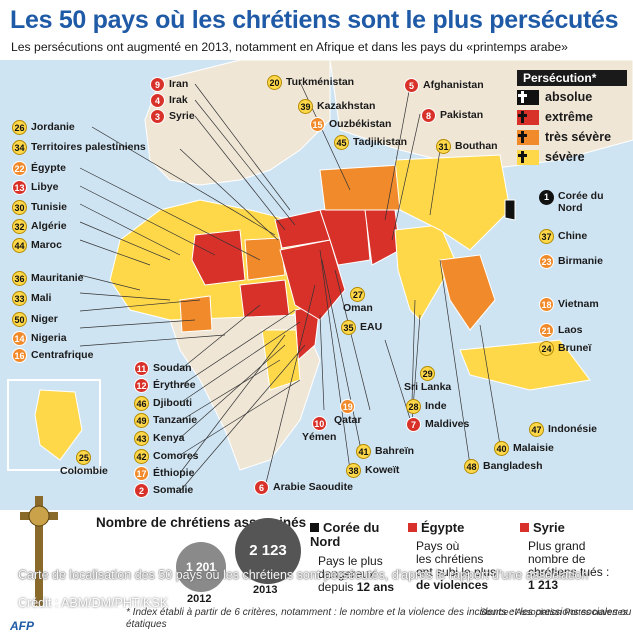 The width and height of the screenshot is (633, 641). Describe the element at coordinates (503, 466) in the screenshot. I see `label-bangladesh: 48 Bangladesh` at that location.